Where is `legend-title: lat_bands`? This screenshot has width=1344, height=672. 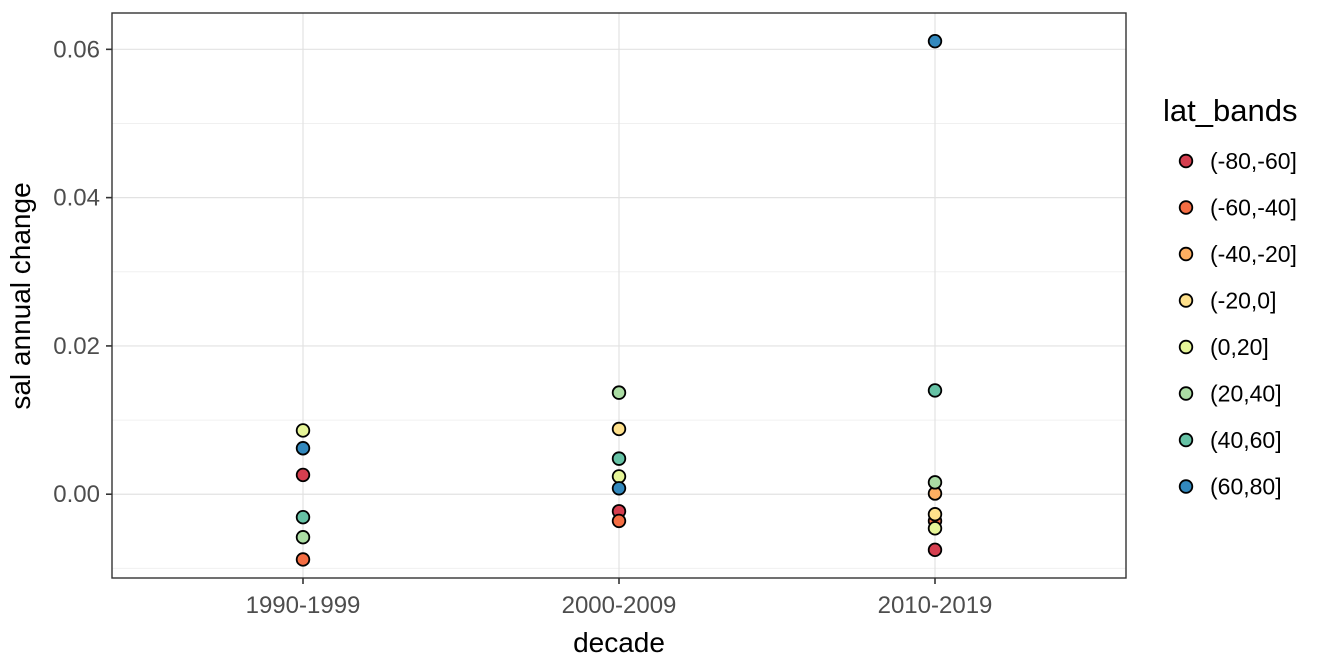
legend-title: lat_bands is located at coordinates (1230, 110).